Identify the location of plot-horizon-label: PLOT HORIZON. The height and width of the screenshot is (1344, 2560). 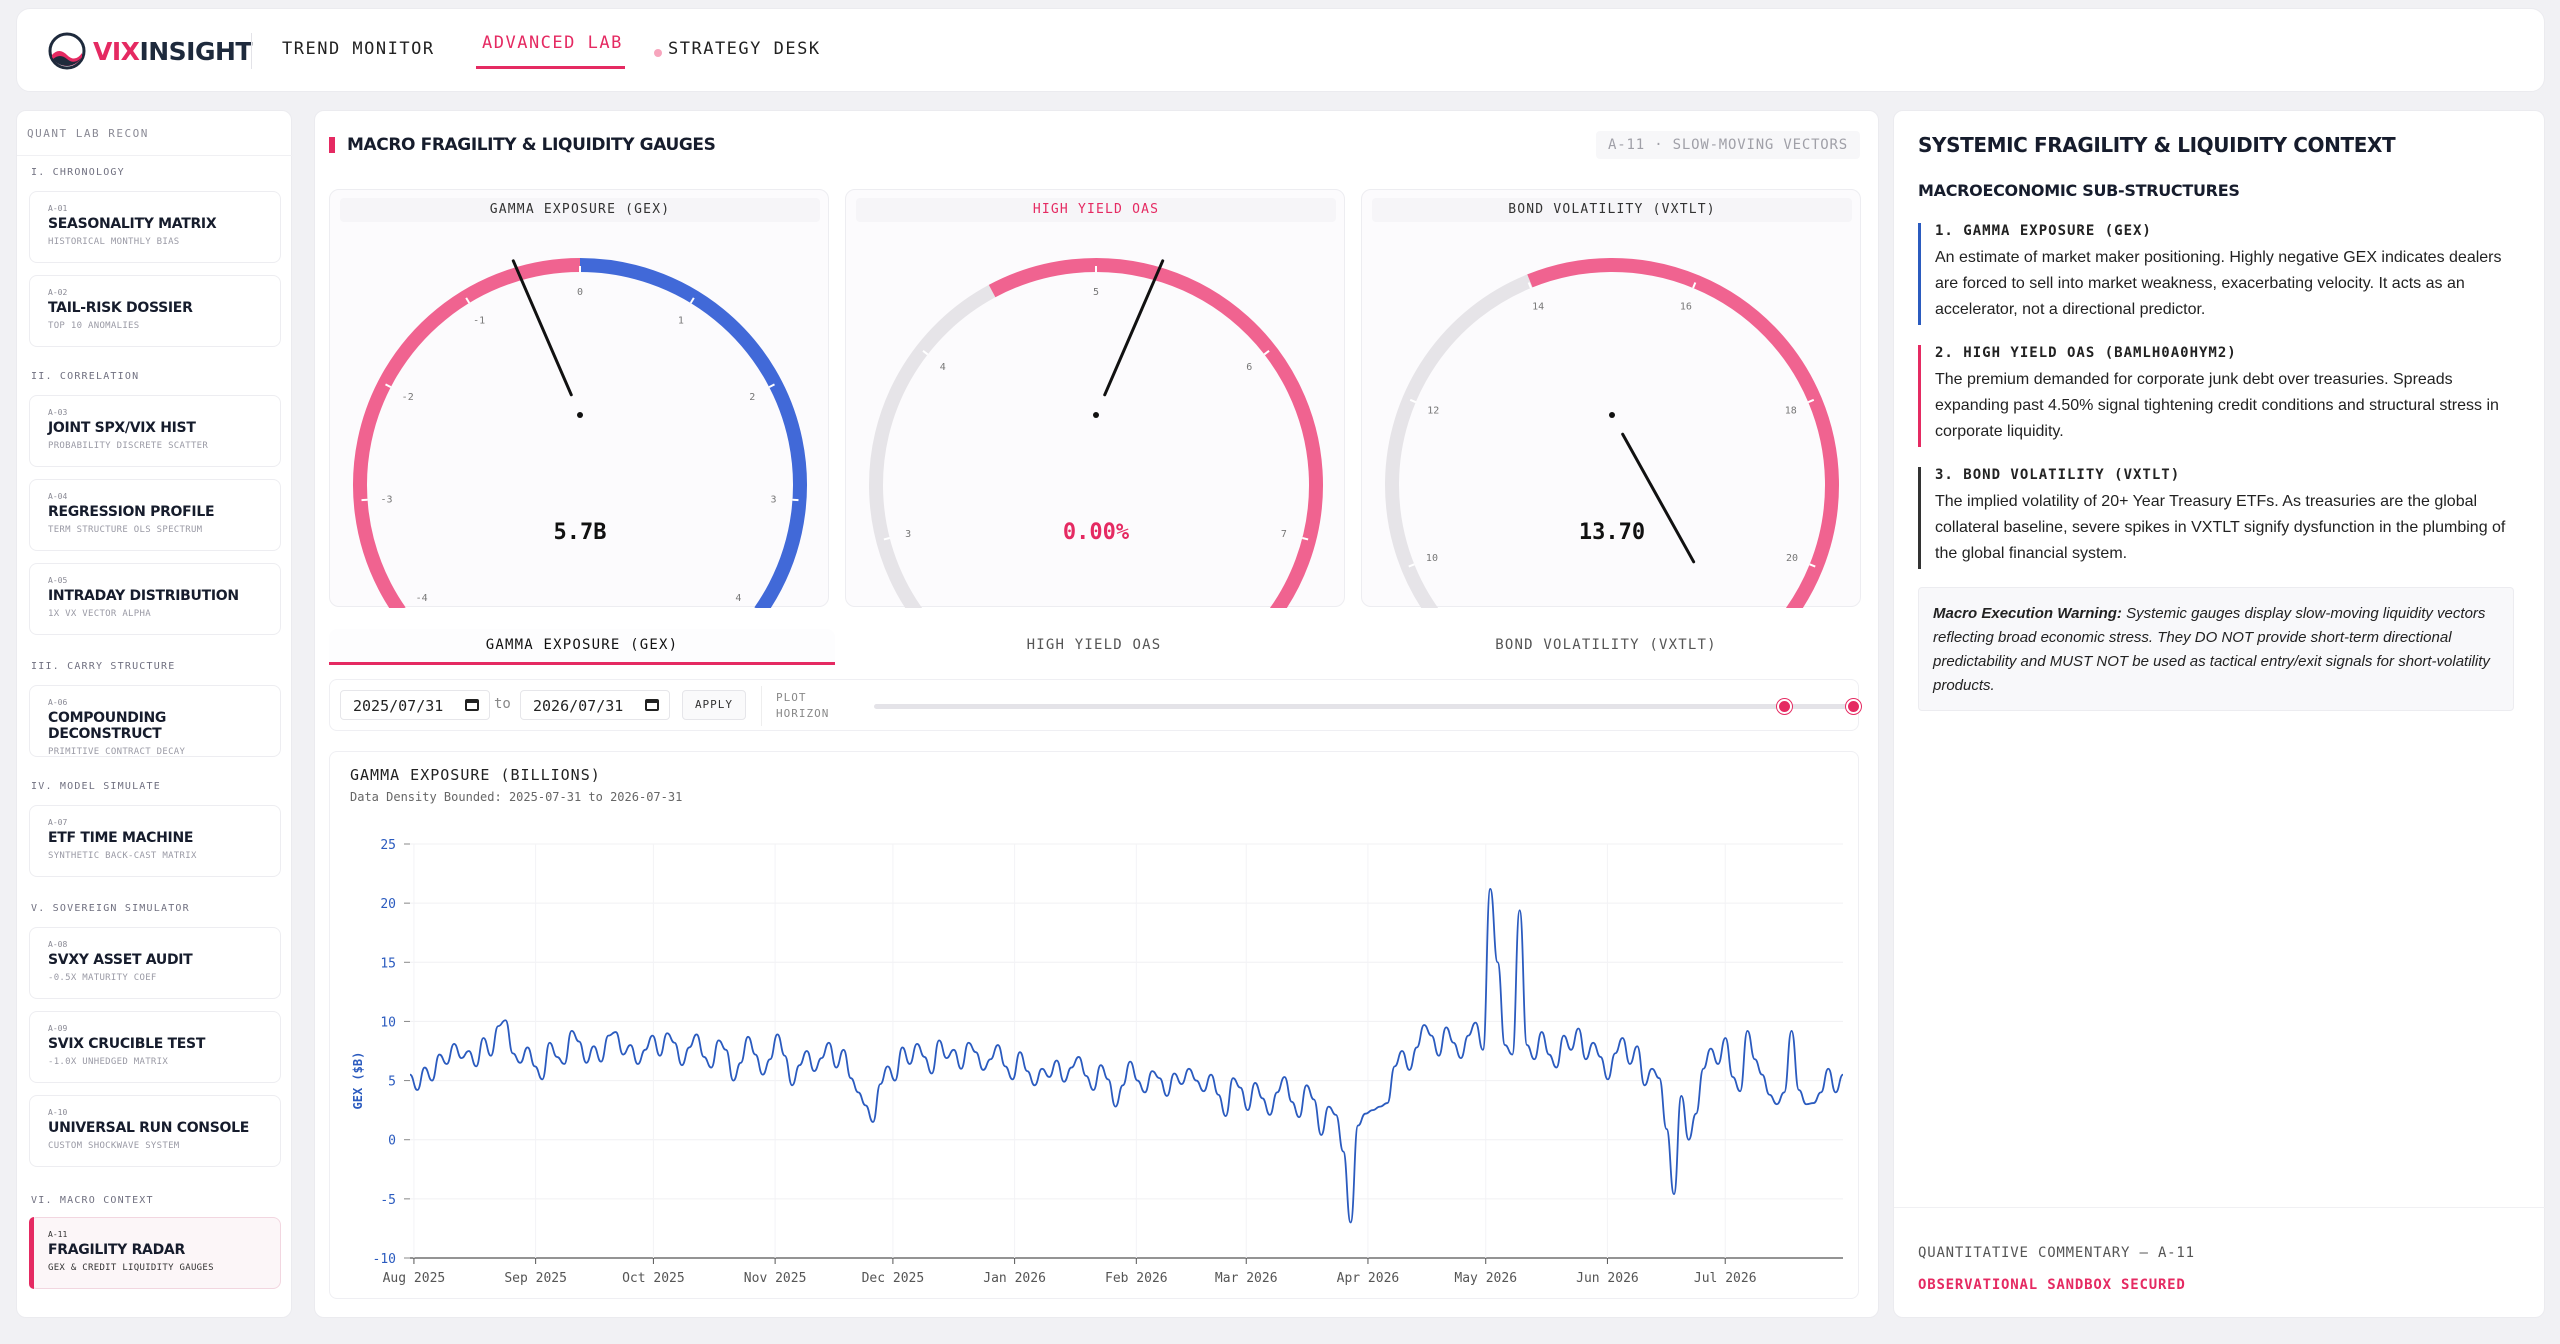
(802, 706).